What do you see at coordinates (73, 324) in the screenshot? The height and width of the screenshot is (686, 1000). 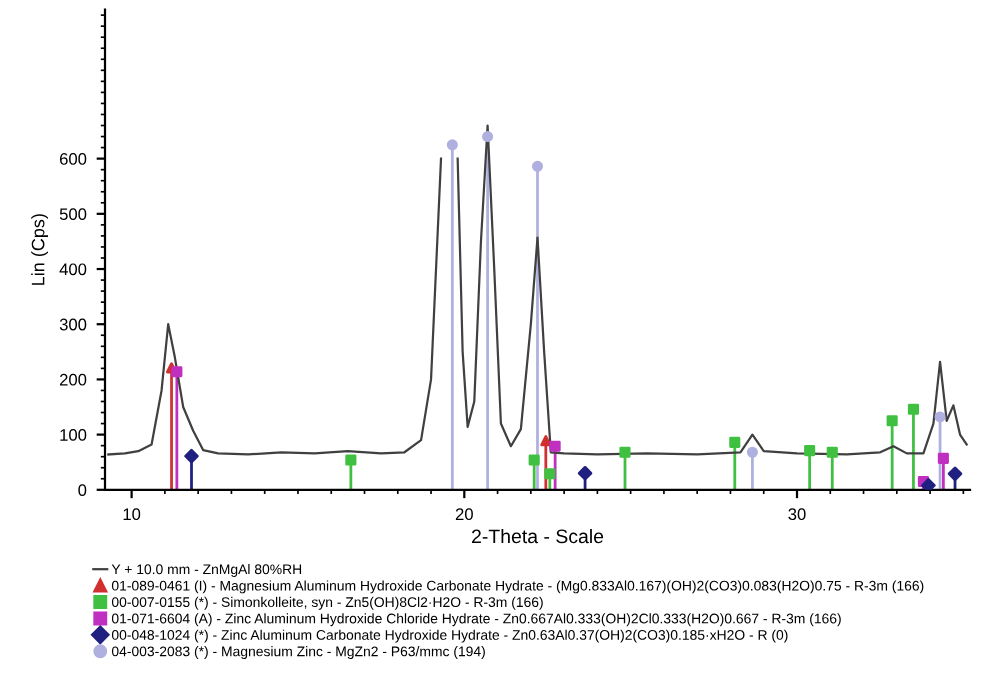 I see `y-tick-label: 300` at bounding box center [73, 324].